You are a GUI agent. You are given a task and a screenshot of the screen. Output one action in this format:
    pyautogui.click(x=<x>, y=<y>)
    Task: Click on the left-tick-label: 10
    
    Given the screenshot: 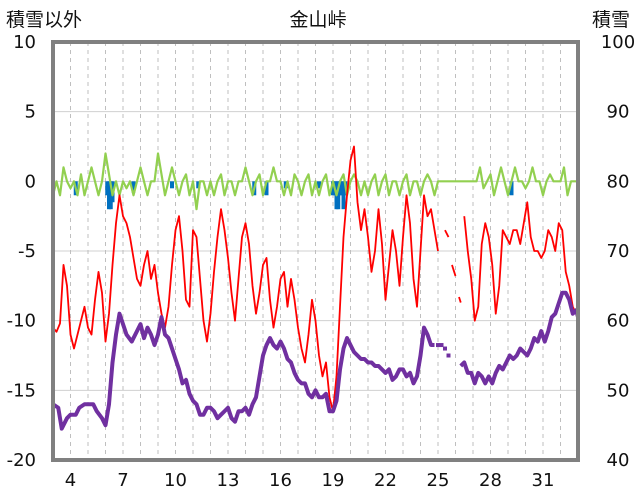 What is the action you would take?
    pyautogui.click(x=24, y=42)
    